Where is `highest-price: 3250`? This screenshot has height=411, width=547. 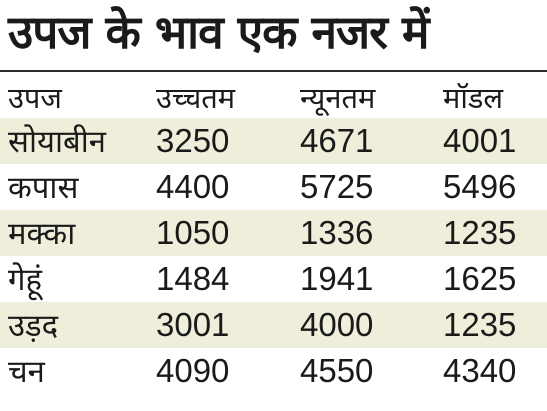
highest-price: 3250 is located at coordinates (193, 140).